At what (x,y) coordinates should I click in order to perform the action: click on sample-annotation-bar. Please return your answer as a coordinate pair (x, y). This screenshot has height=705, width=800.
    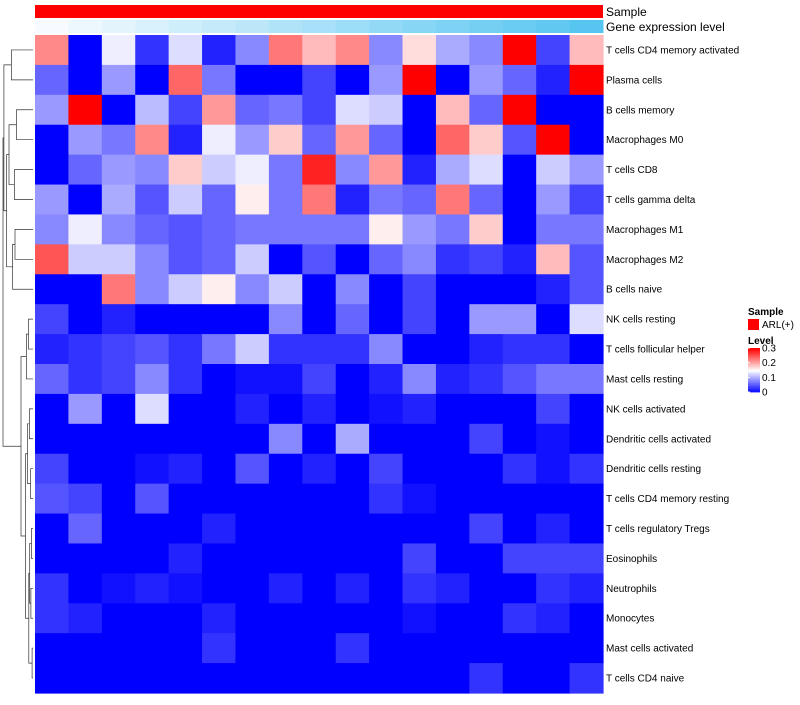
    Looking at the image, I should click on (319, 11).